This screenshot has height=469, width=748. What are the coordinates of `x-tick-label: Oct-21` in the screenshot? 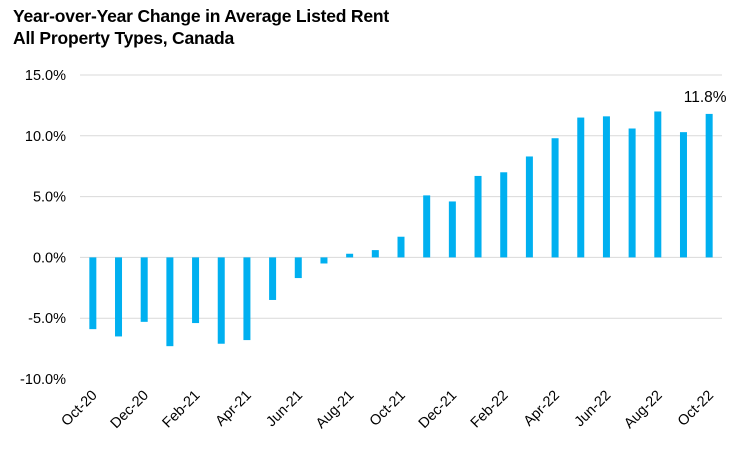 It's located at (388, 409).